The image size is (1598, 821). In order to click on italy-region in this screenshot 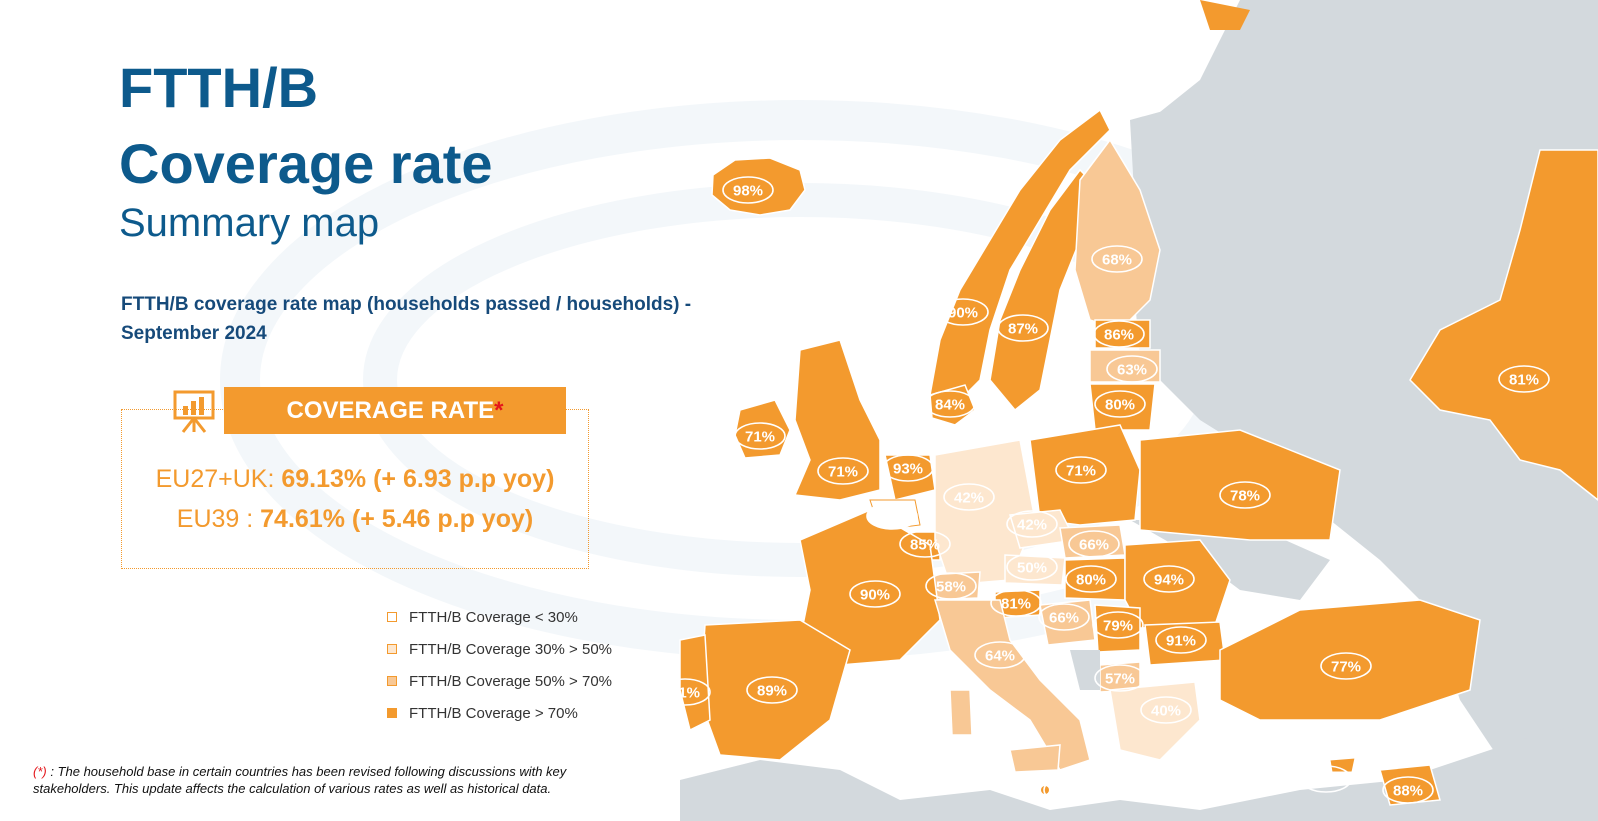, I will do `click(1012, 685)`.